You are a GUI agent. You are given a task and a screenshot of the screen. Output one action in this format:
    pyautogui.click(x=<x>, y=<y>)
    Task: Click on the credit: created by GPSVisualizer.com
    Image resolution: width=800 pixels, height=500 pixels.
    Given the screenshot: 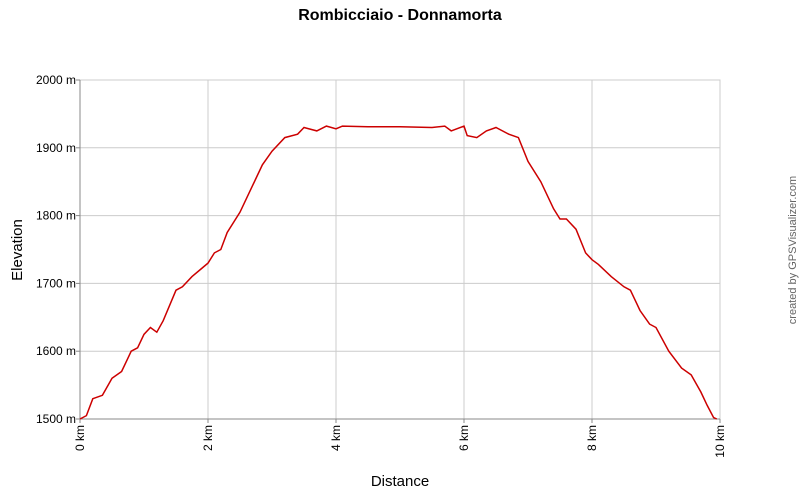 What is the action you would take?
    pyautogui.click(x=793, y=250)
    